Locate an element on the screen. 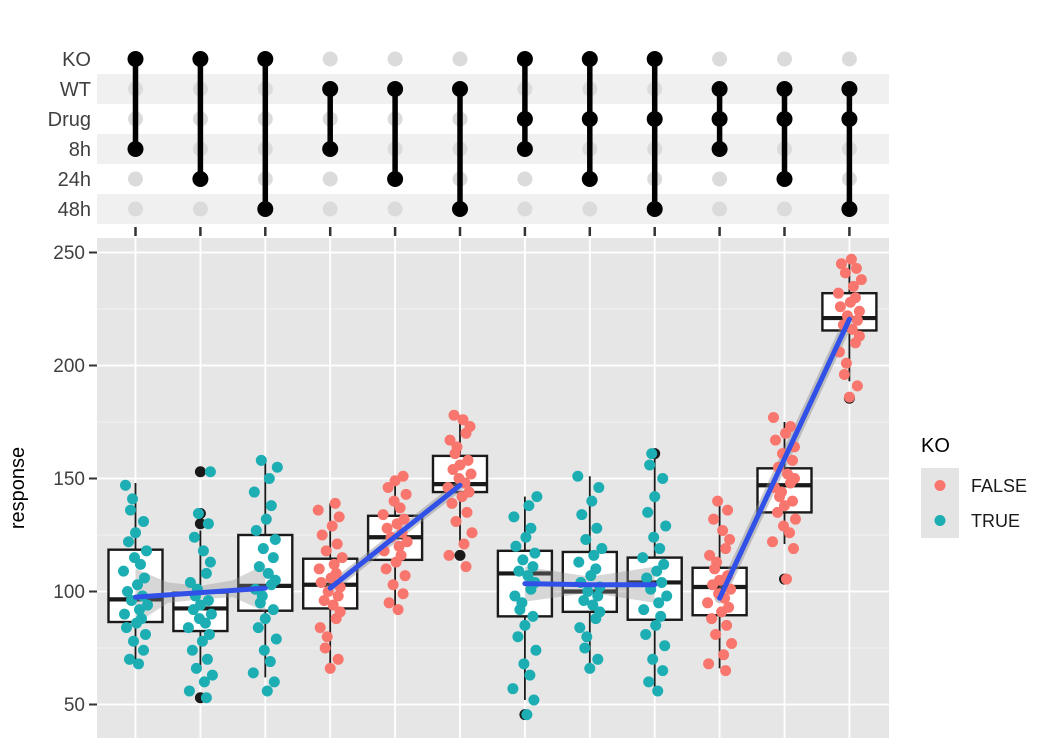 This screenshot has height=755, width=1050. legend-dot-false-icon is located at coordinates (940, 485).